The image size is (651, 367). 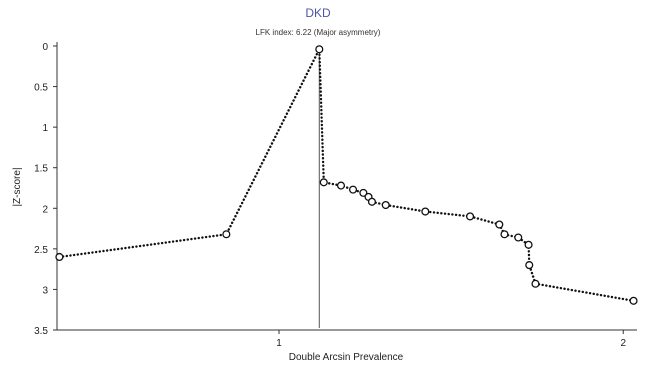 I want to click on chart-subtitle: LFK index: 6.22 (Major asymmetry), so click(x=318, y=32).